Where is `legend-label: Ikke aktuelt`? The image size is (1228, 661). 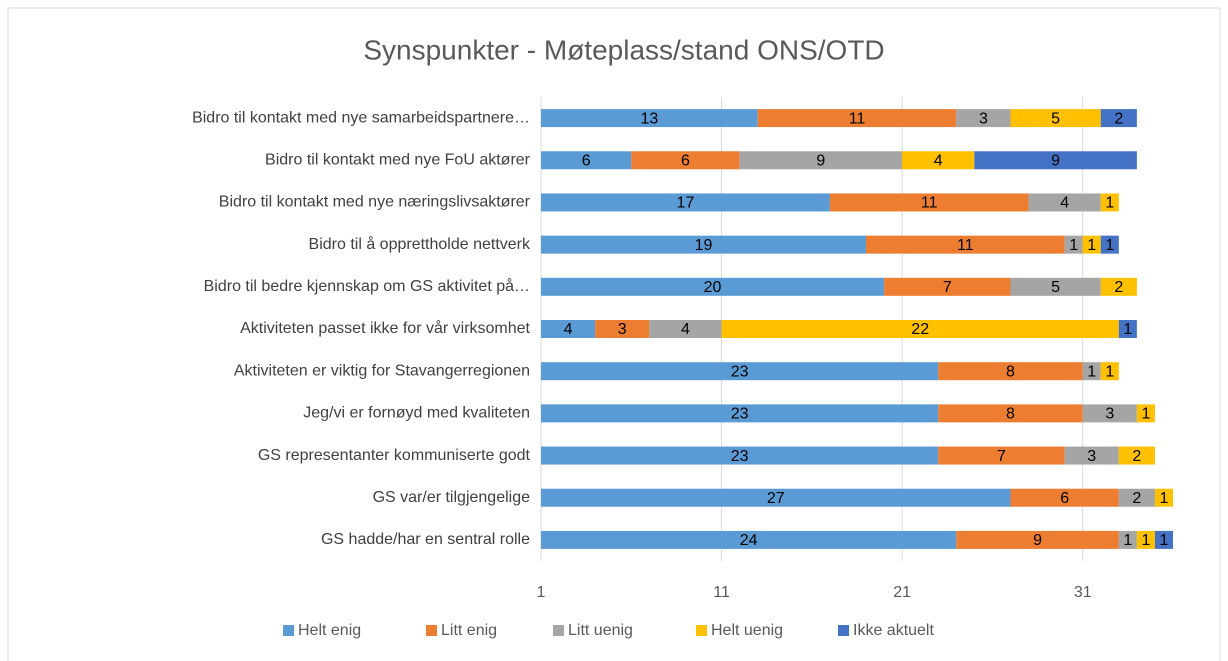
legend-label: Ikke aktuelt is located at coordinates (893, 630).